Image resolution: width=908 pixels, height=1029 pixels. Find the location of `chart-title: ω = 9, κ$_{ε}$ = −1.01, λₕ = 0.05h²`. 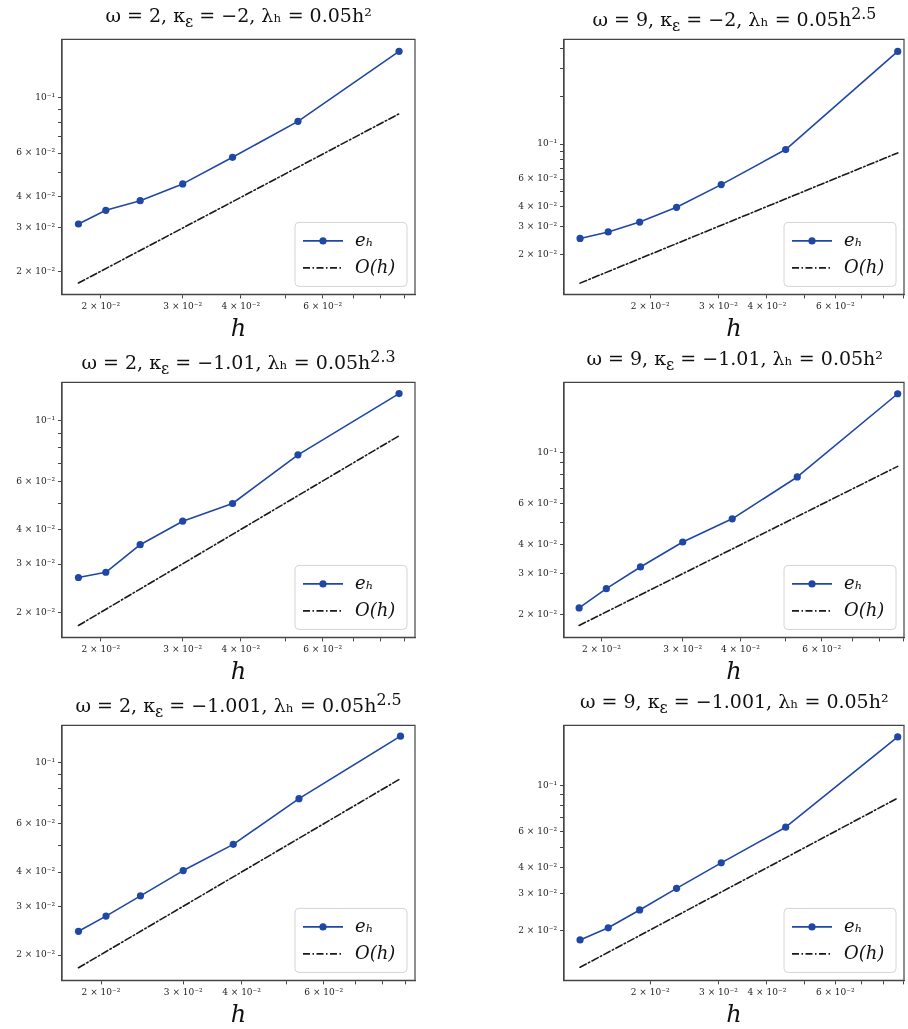

chart-title: ω = 9, κ$_{ε}$ = −1.01, λₕ = 0.05h² is located at coordinates (734, 361).